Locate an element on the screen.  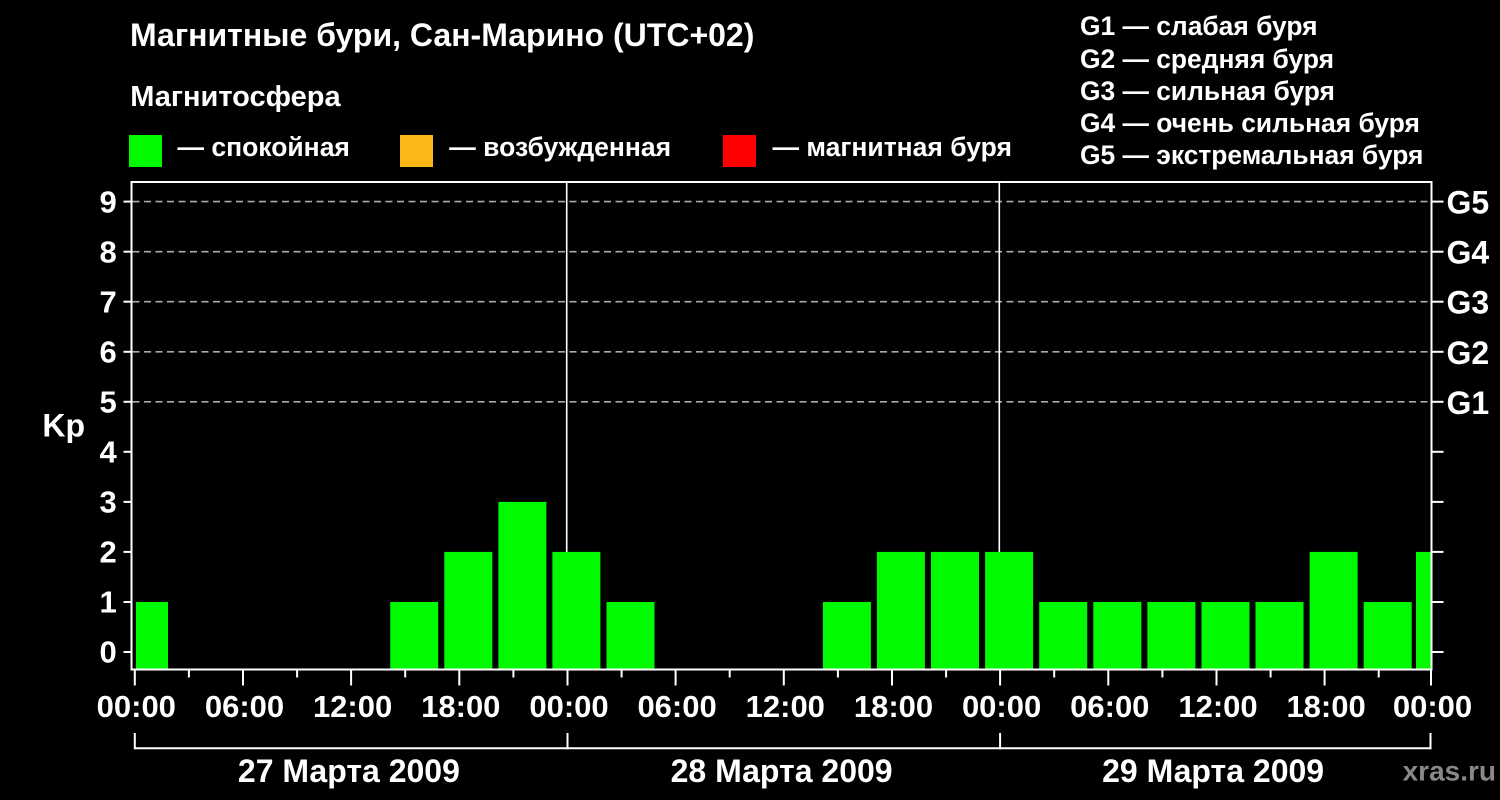
svg-text: 7 is located at coordinates (108, 301).